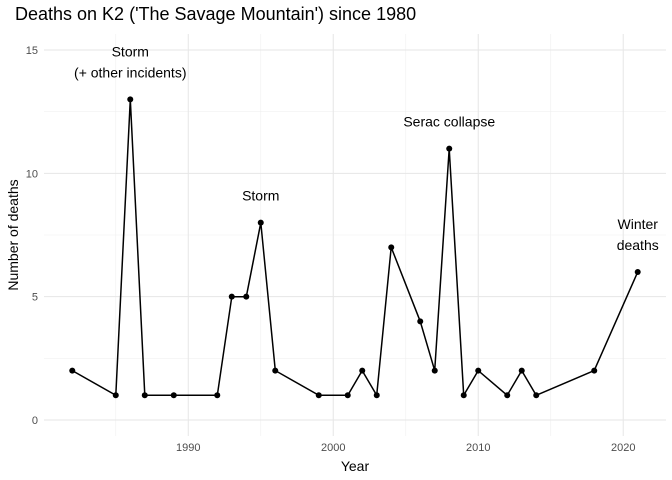  What do you see at coordinates (333, 448) in the screenshot?
I see `x-tick-label: 2000` at bounding box center [333, 448].